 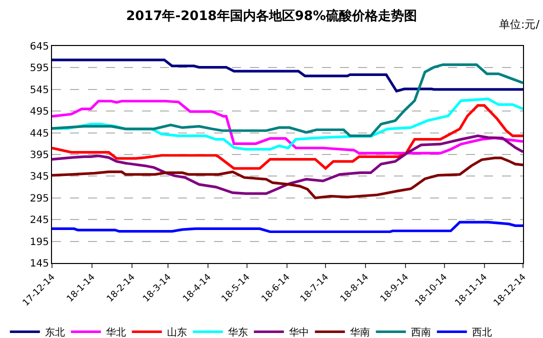 I want to click on legend-label: 华南, so click(x=360, y=332).